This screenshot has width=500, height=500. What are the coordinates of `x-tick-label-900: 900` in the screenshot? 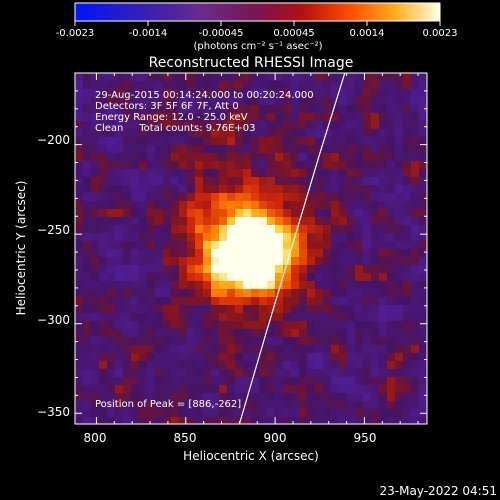 It's located at (275, 438).